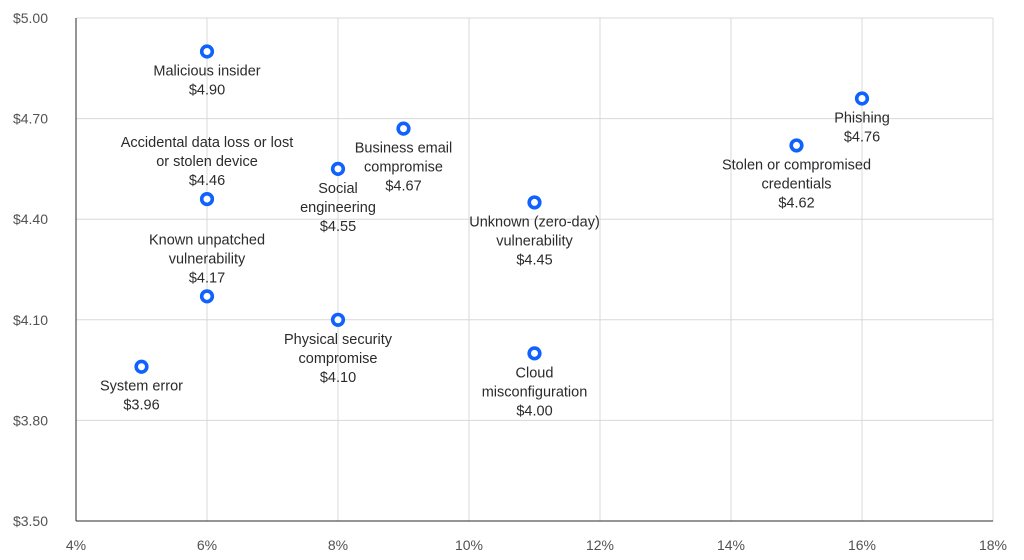  What do you see at coordinates (600, 545) in the screenshot?
I see `x-tick-label: 12%` at bounding box center [600, 545].